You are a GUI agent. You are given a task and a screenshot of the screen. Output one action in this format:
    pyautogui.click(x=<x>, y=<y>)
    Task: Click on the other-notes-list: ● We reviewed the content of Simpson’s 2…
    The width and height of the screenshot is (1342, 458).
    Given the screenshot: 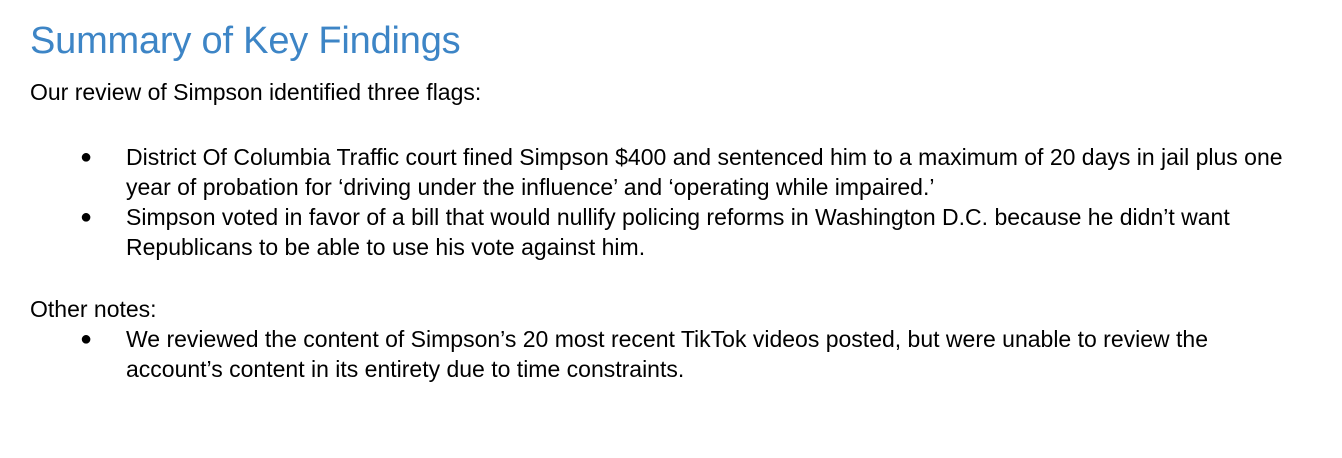 What is the action you would take?
    pyautogui.click(x=686, y=354)
    